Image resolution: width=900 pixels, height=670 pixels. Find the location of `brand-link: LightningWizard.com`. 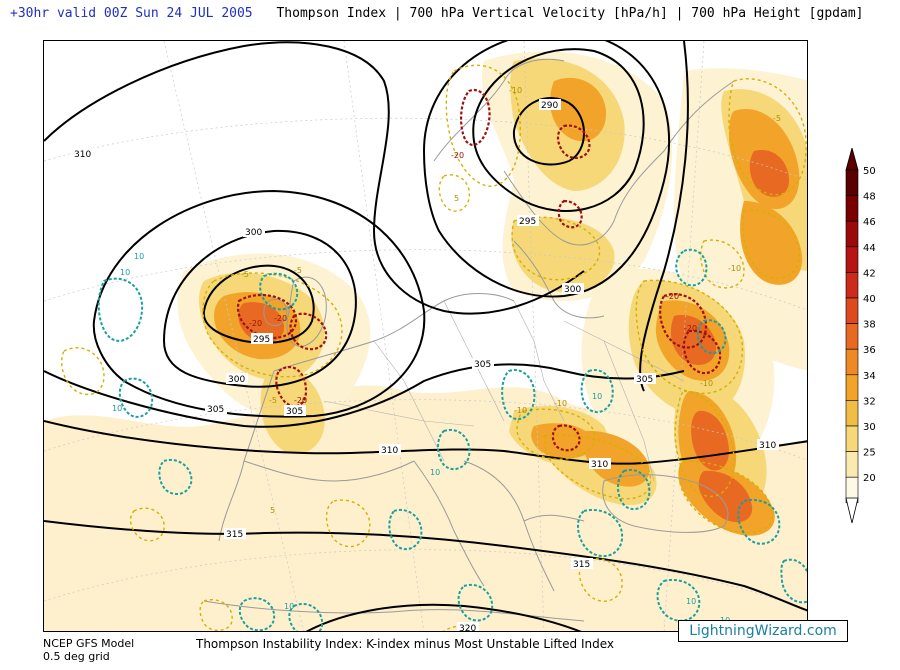

brand-link: LightningWizard.com is located at coordinates (763, 631).